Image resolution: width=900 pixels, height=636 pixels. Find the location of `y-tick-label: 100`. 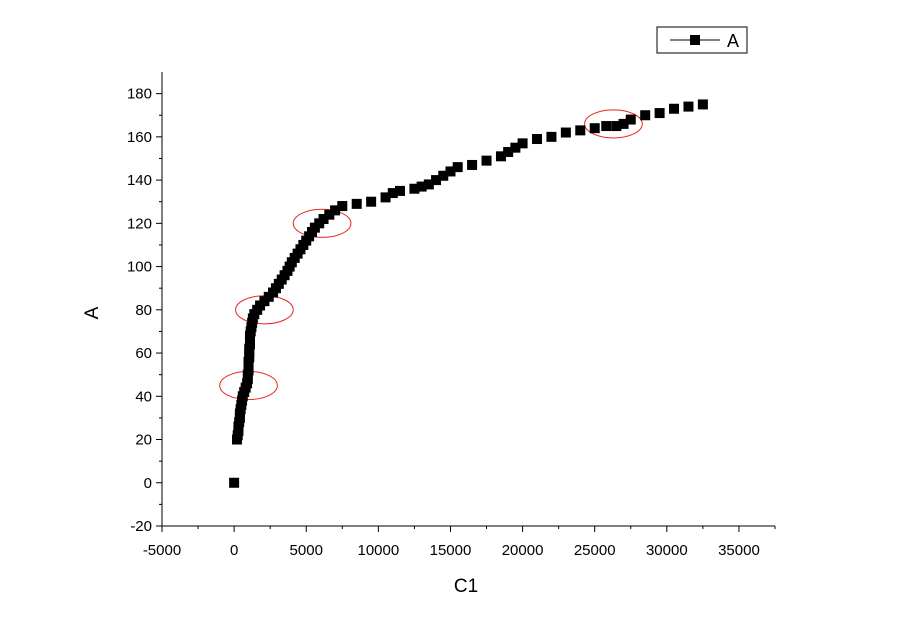

y-tick-label: 100 is located at coordinates (139, 267).